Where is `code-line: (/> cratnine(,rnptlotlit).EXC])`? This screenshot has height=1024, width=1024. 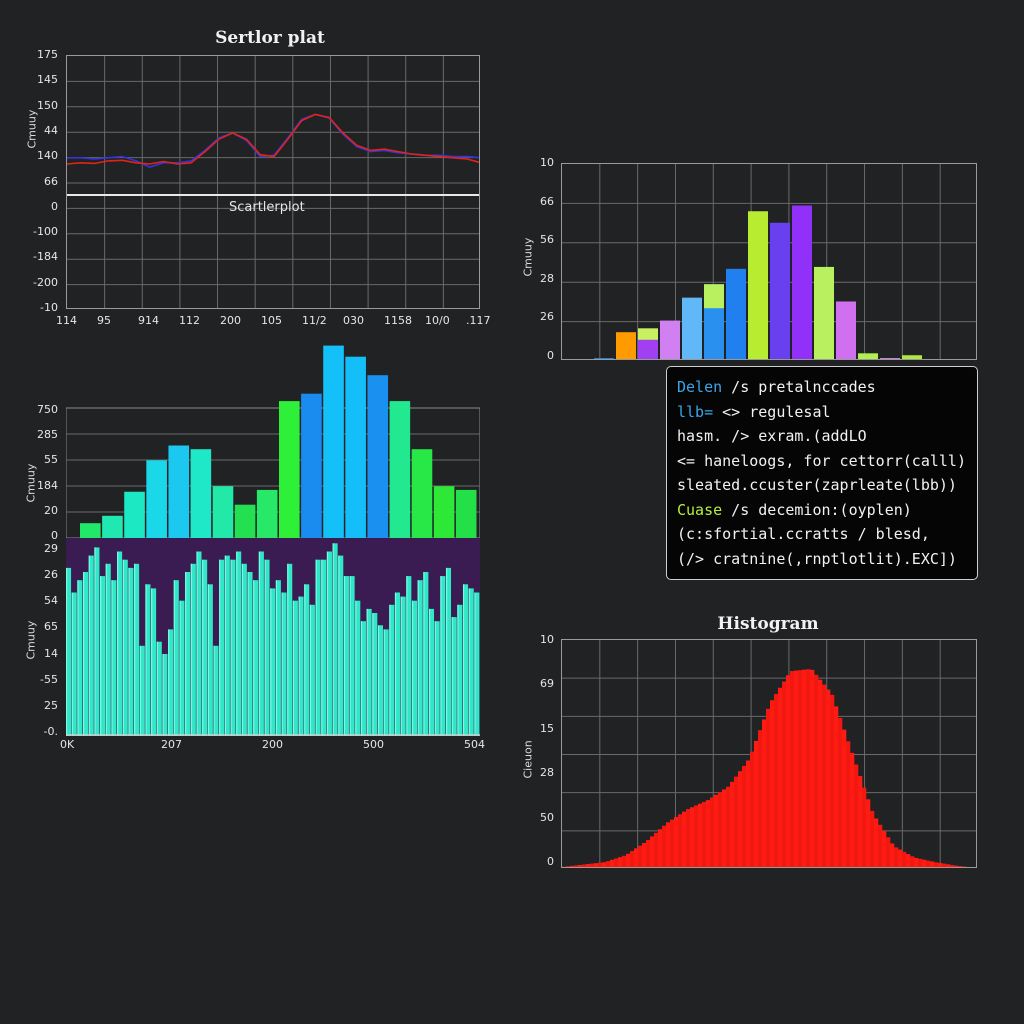 code-line: (/> cratnine(,rnptlotlit).EXC]) is located at coordinates (827, 559).